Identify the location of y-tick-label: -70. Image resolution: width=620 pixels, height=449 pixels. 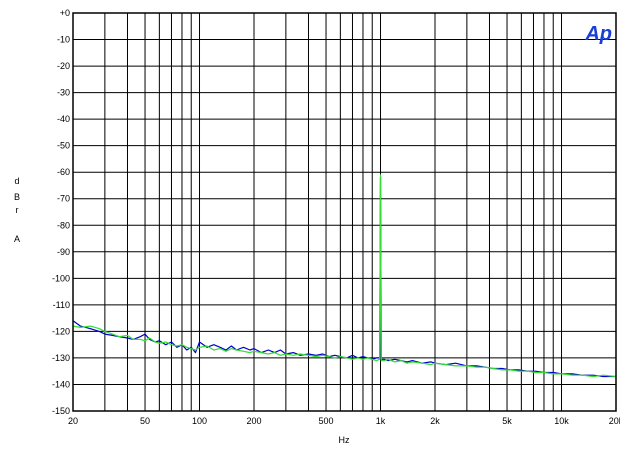
(63, 199).